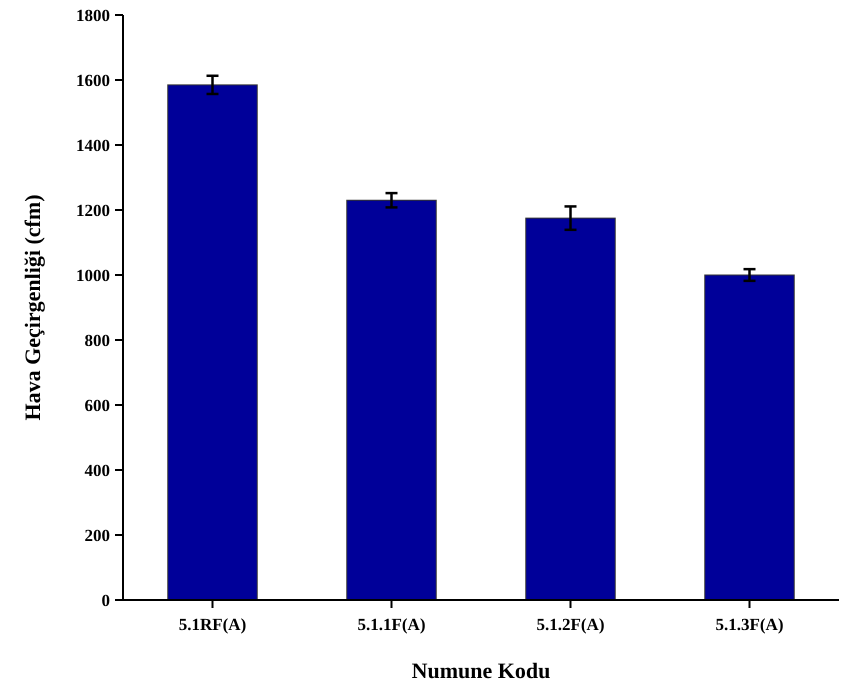  What do you see at coordinates (93, 210) in the screenshot?
I see `y-tick-label: 1200` at bounding box center [93, 210].